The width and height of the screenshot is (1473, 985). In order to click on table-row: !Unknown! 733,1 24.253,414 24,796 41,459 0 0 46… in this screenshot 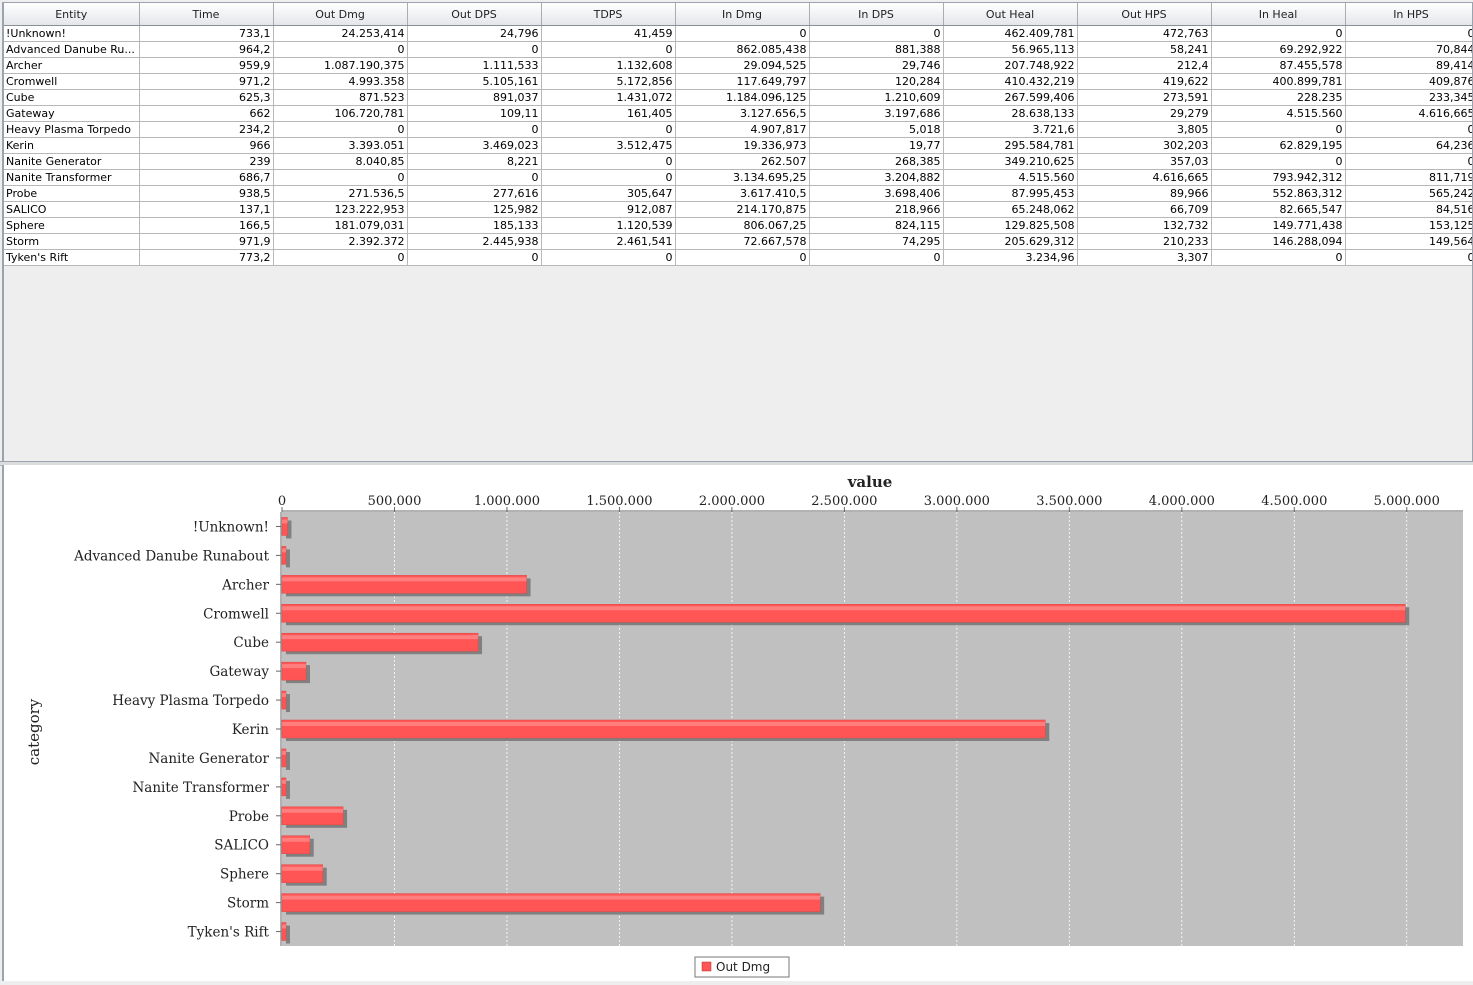, I will do `click(738, 33)`.